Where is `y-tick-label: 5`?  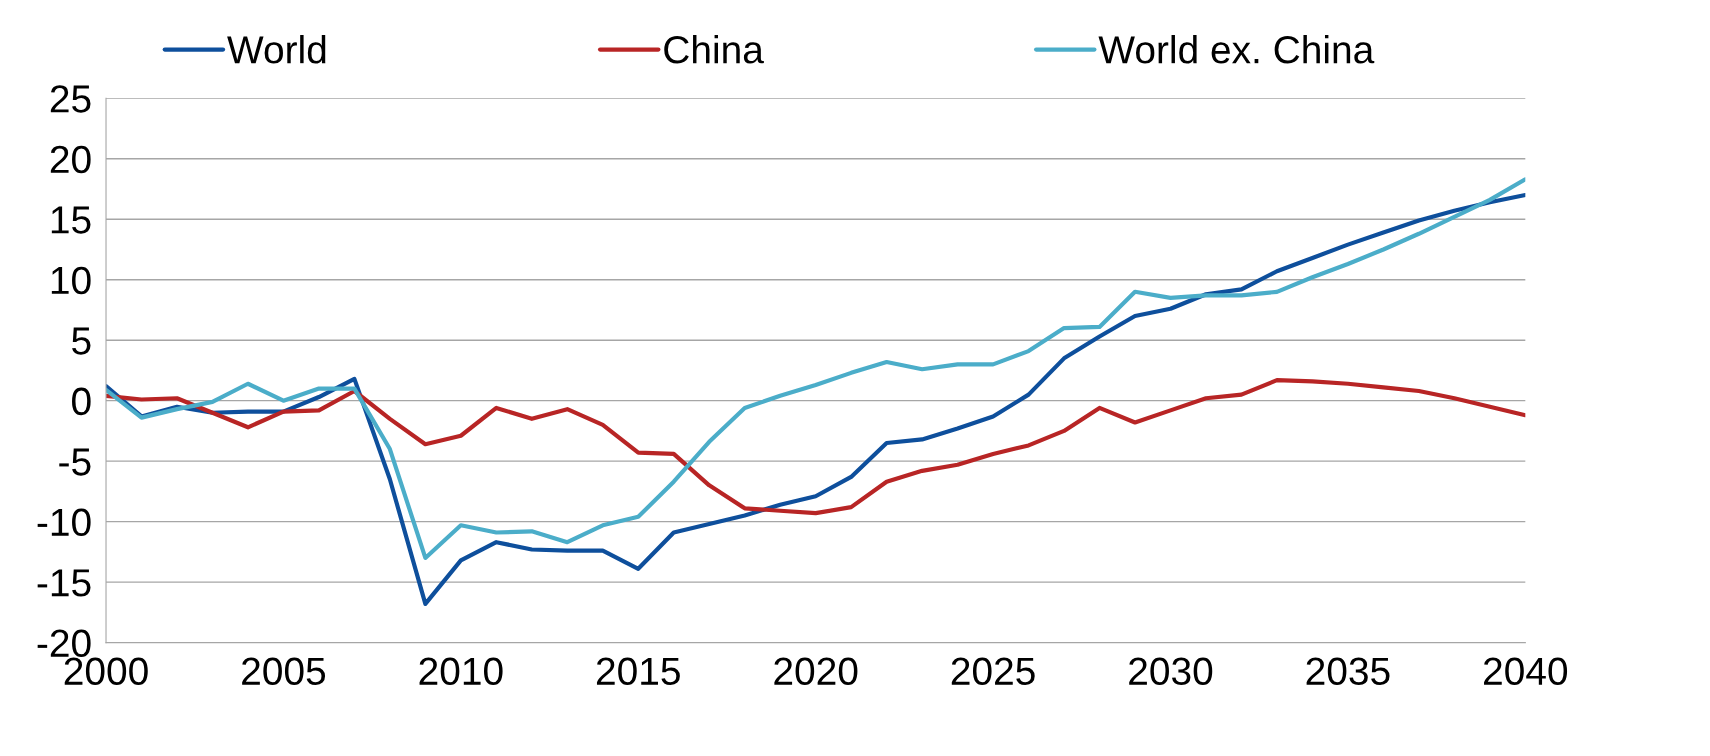
y-tick-label: 5 is located at coordinates (81, 341).